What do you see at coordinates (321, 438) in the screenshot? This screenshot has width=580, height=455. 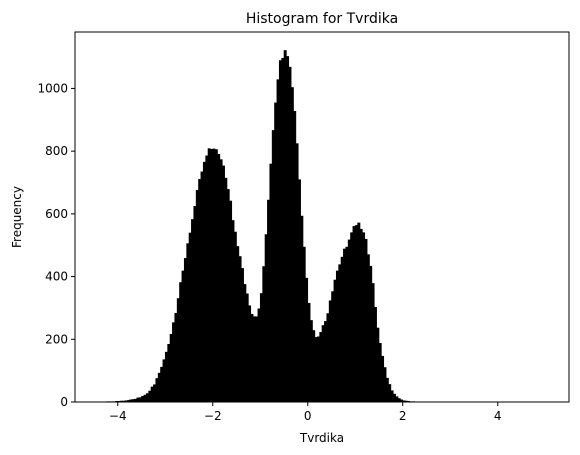 I see `x-axis-label: Tvrdika` at bounding box center [321, 438].